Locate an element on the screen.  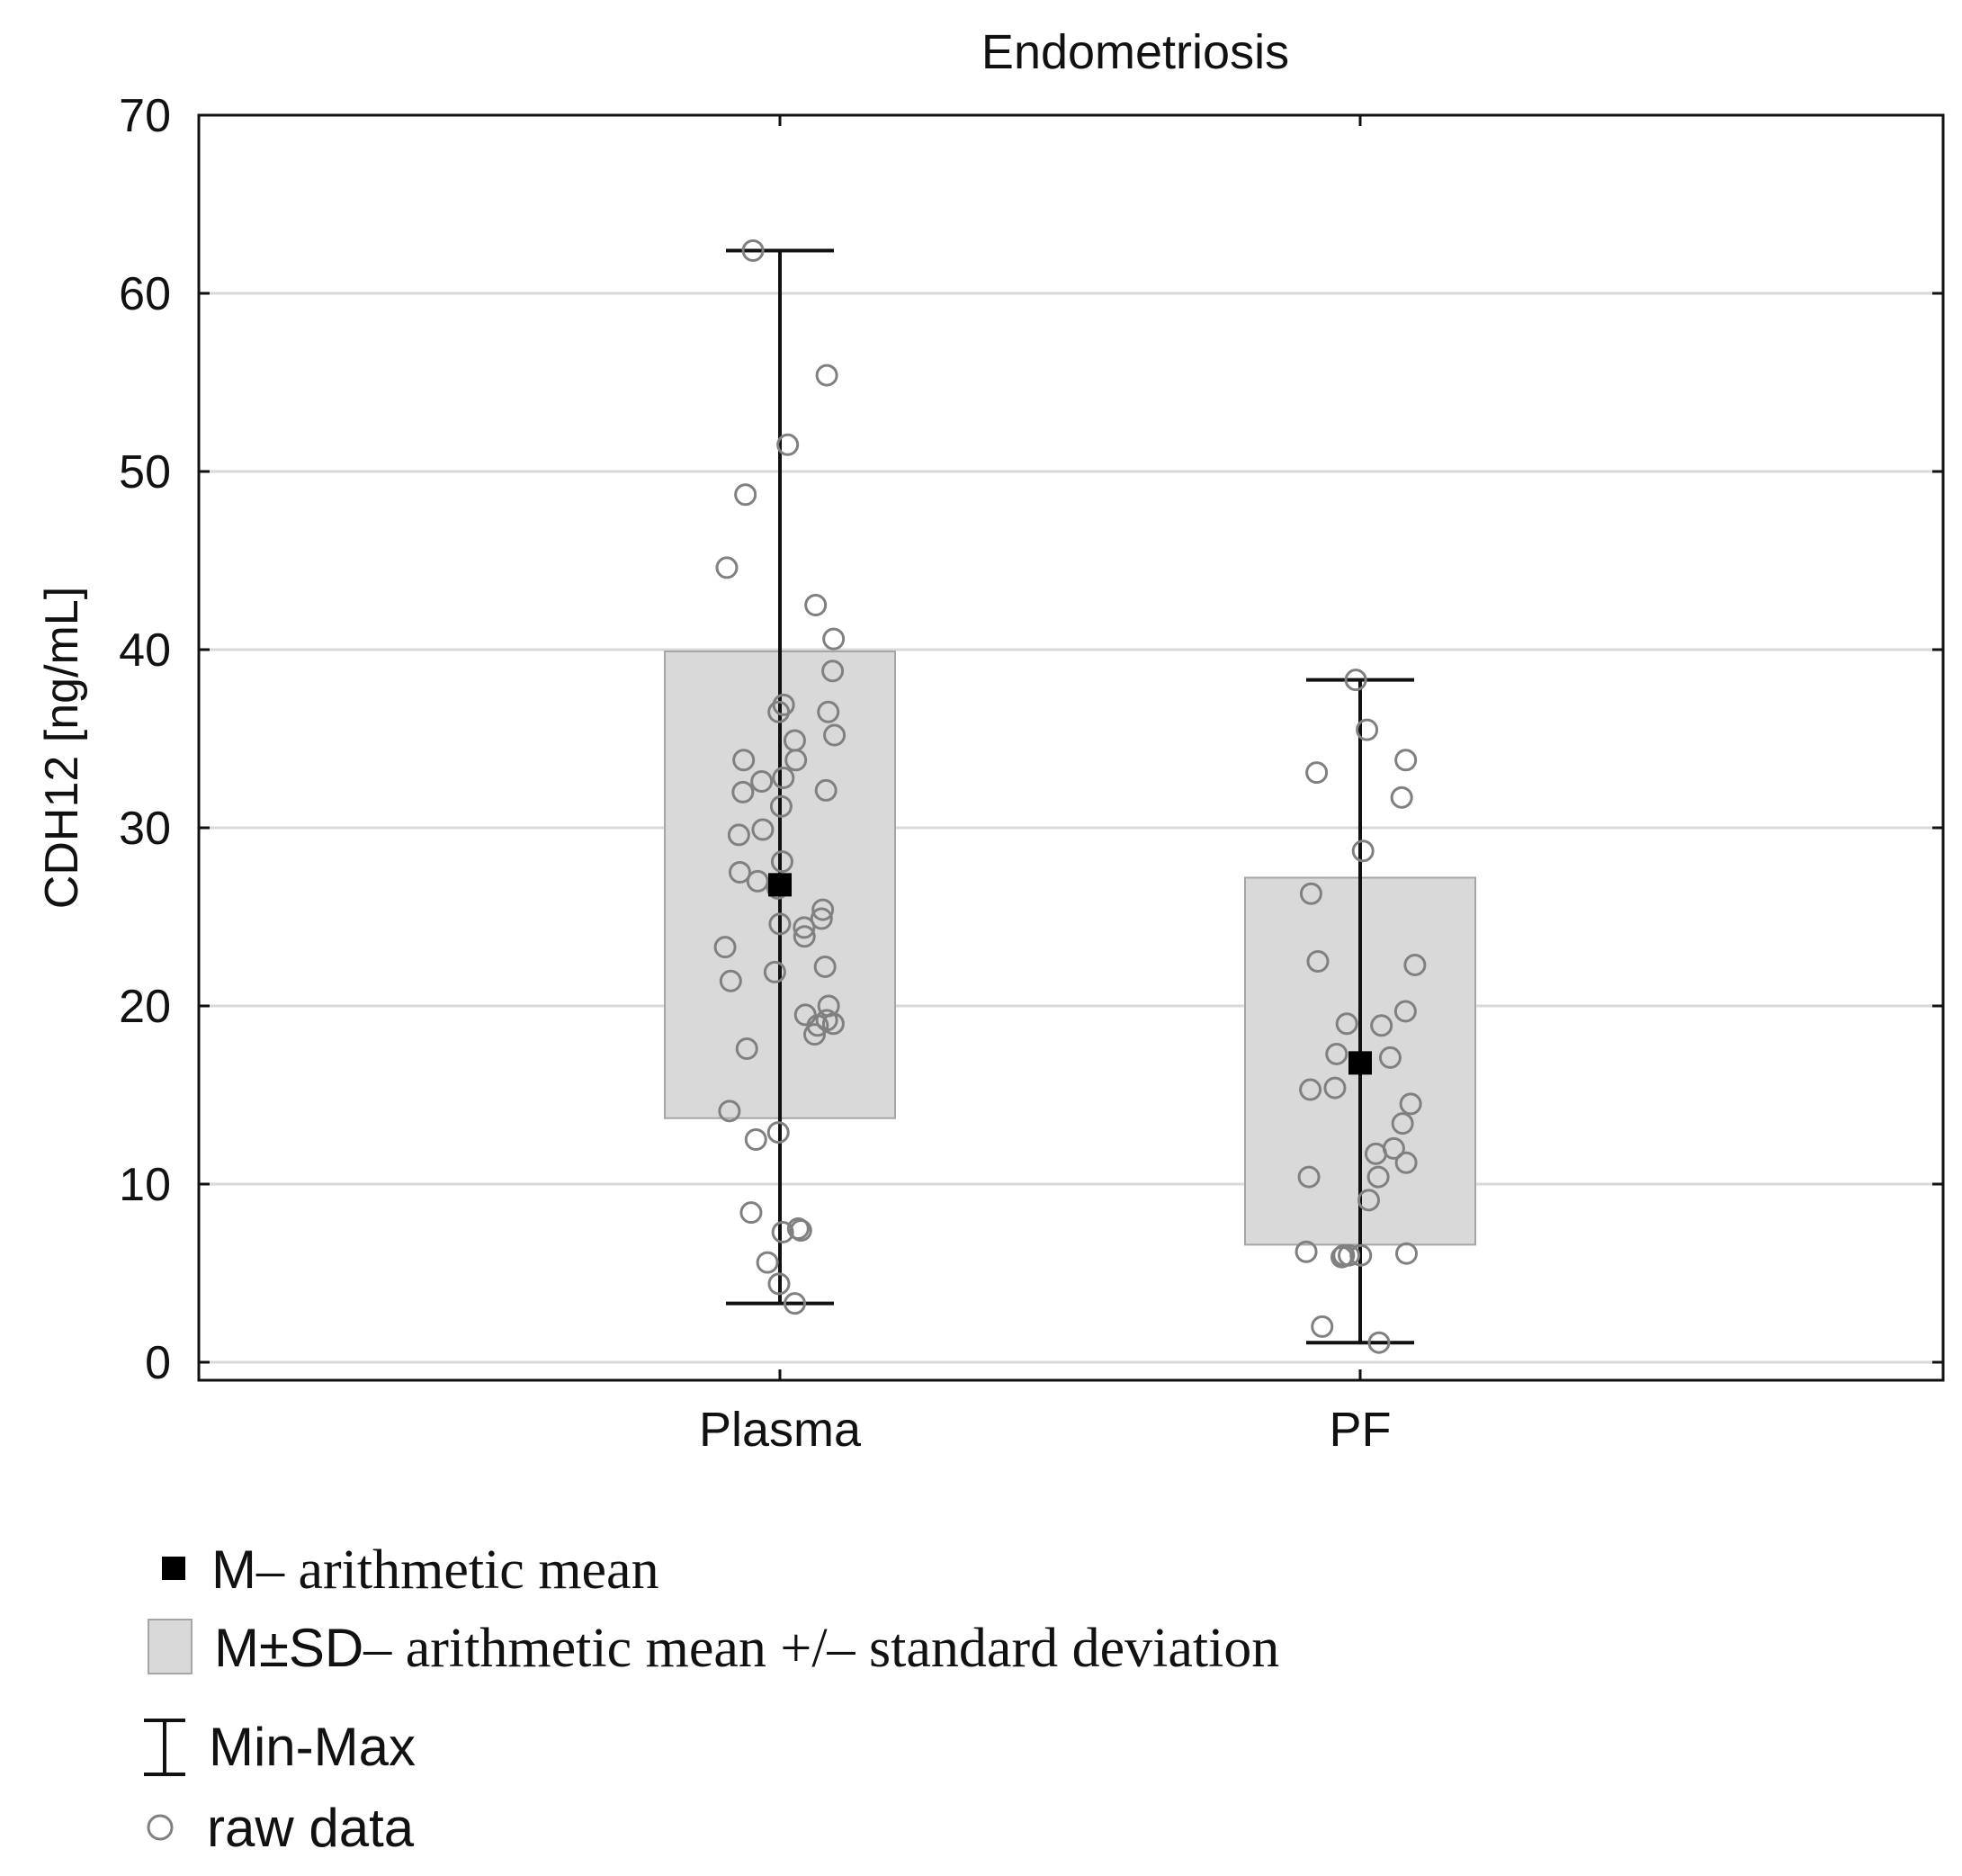
legend-sd-swatch is located at coordinates (170, 1646).